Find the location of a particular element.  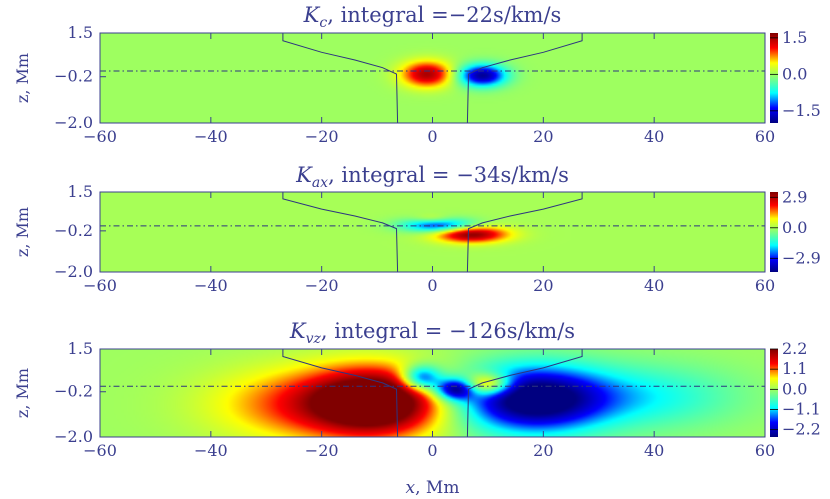

colorbar-tick-label: −2.2 is located at coordinates (801, 429).